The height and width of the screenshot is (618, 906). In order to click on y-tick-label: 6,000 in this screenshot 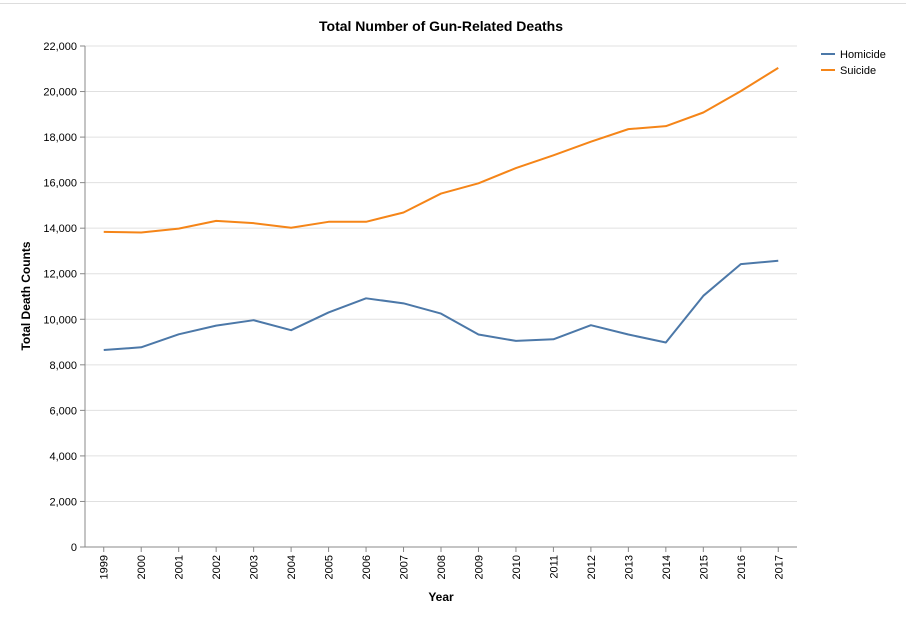, I will do `click(63, 411)`.